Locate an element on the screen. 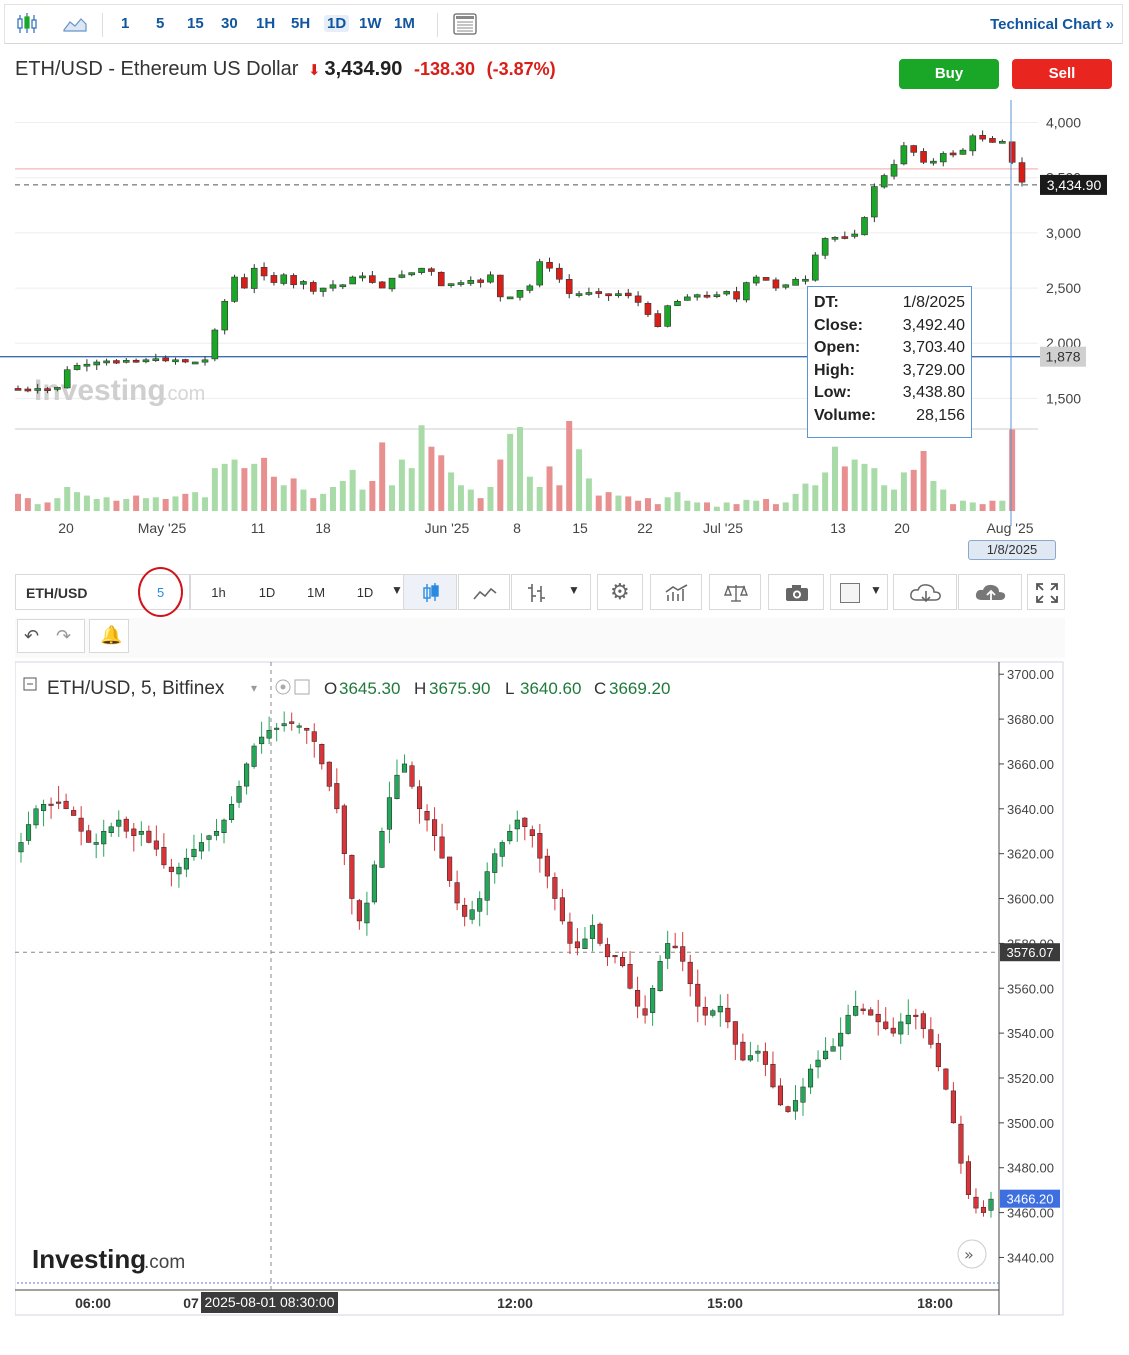  load-chart-button is located at coordinates (925, 592).